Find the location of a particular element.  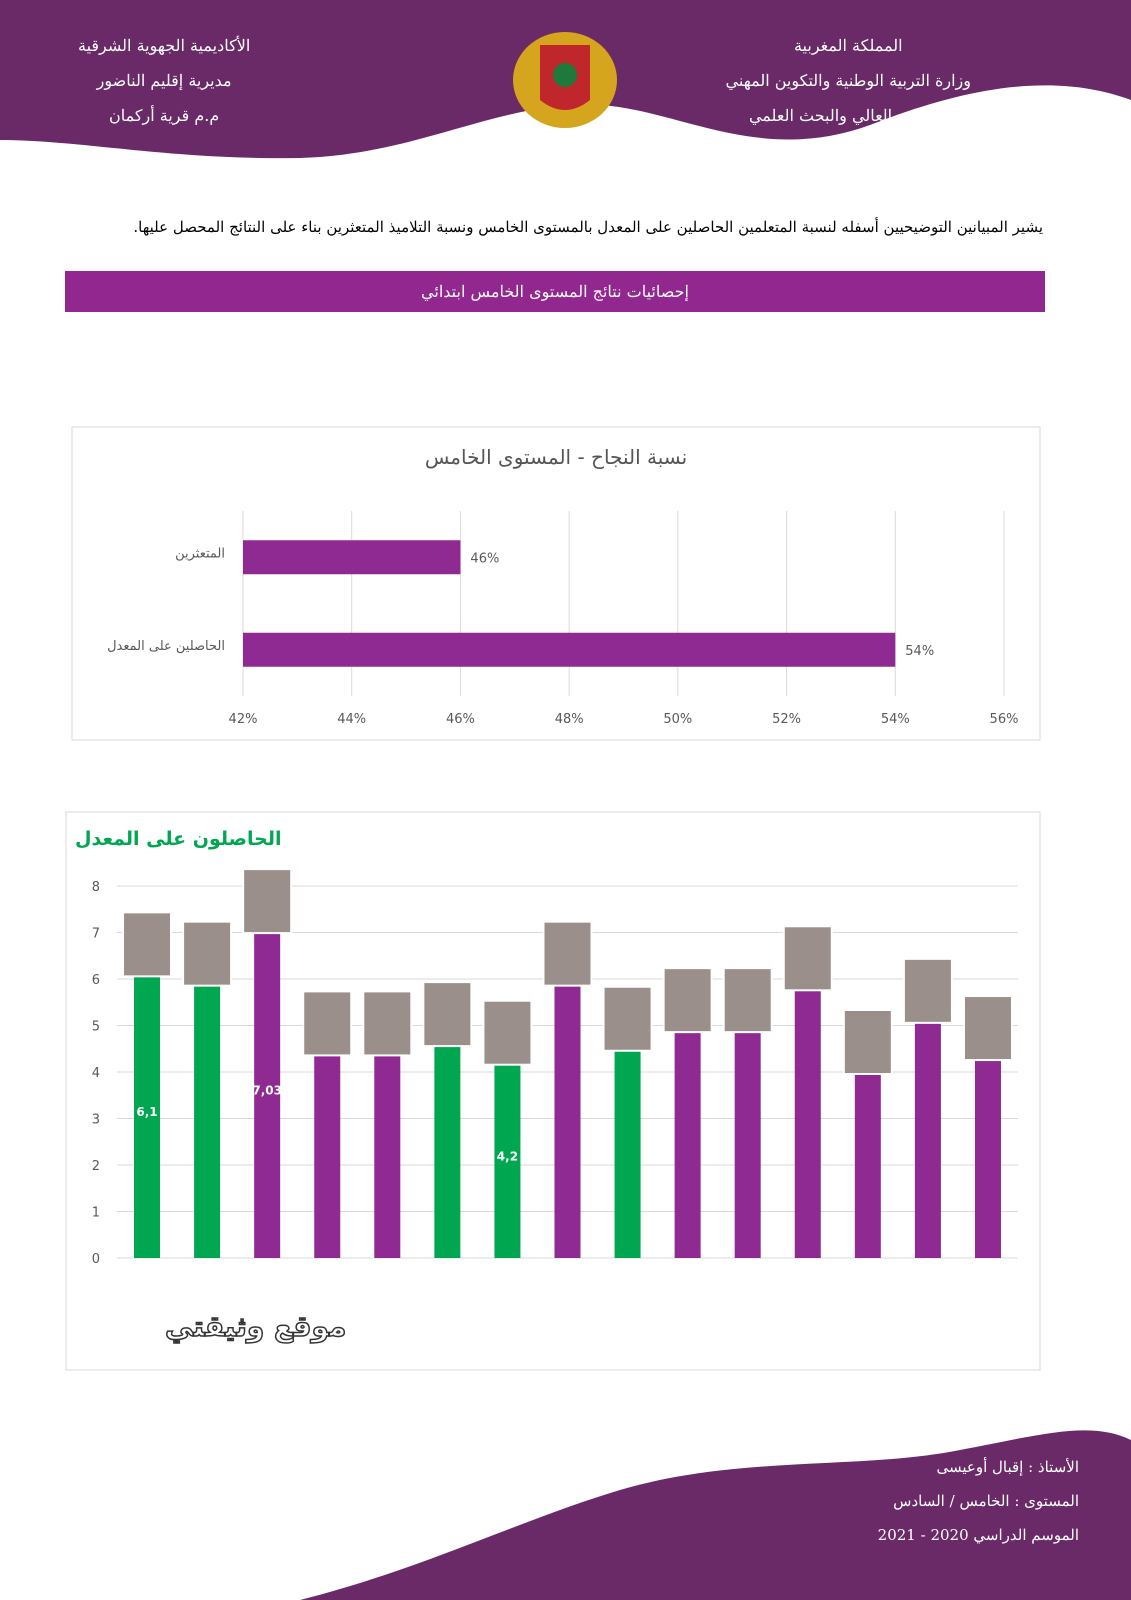

text: وزارة التربية الوطنية والتكوين المهني is located at coordinates (848, 80).